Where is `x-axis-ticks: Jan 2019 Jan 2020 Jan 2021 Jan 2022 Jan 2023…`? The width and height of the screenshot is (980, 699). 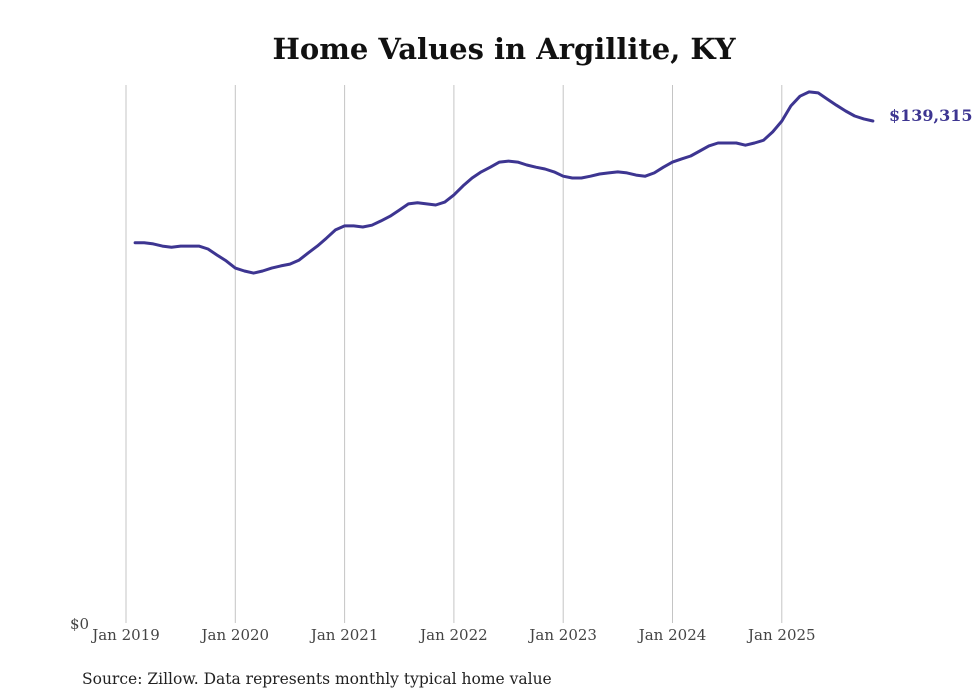
x-axis-ticks: Jan 2019 Jan 2020 Jan 2021 Jan 2022 Jan 2023… is located at coordinates (452, 635).